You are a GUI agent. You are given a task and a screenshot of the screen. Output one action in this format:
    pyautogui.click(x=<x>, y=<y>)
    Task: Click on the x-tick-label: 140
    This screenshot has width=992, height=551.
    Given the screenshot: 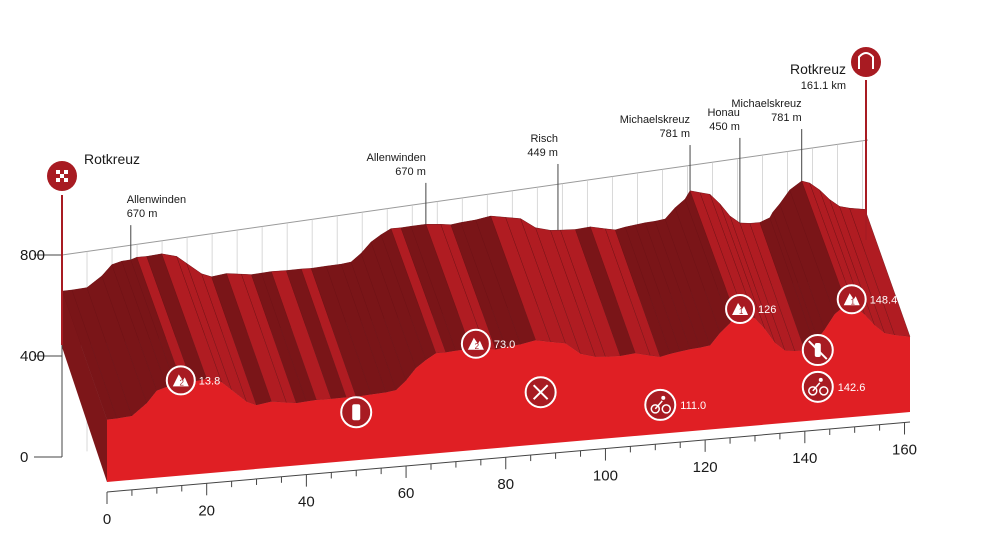 What is the action you would take?
    pyautogui.click(x=804, y=458)
    